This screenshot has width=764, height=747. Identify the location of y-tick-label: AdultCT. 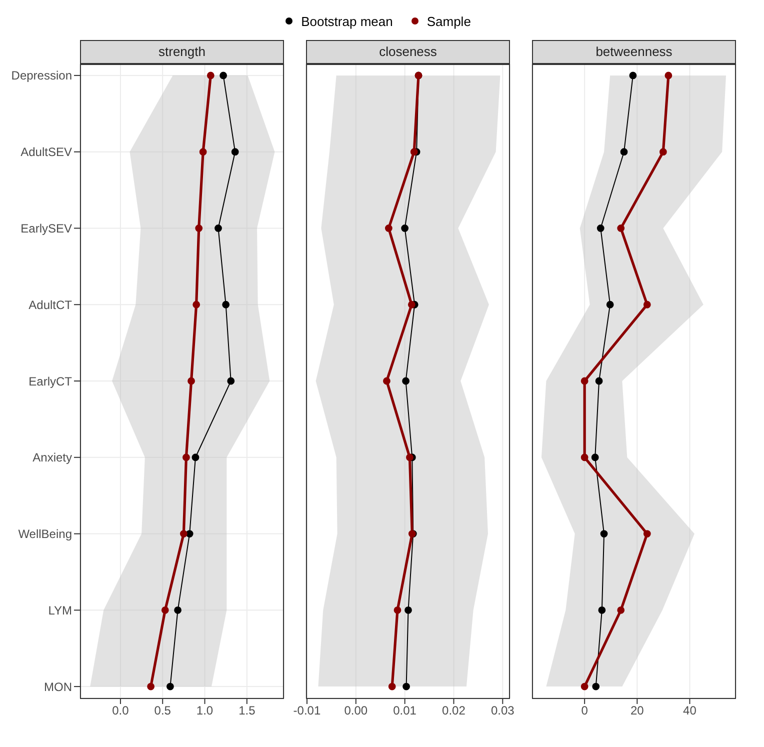
(50, 305).